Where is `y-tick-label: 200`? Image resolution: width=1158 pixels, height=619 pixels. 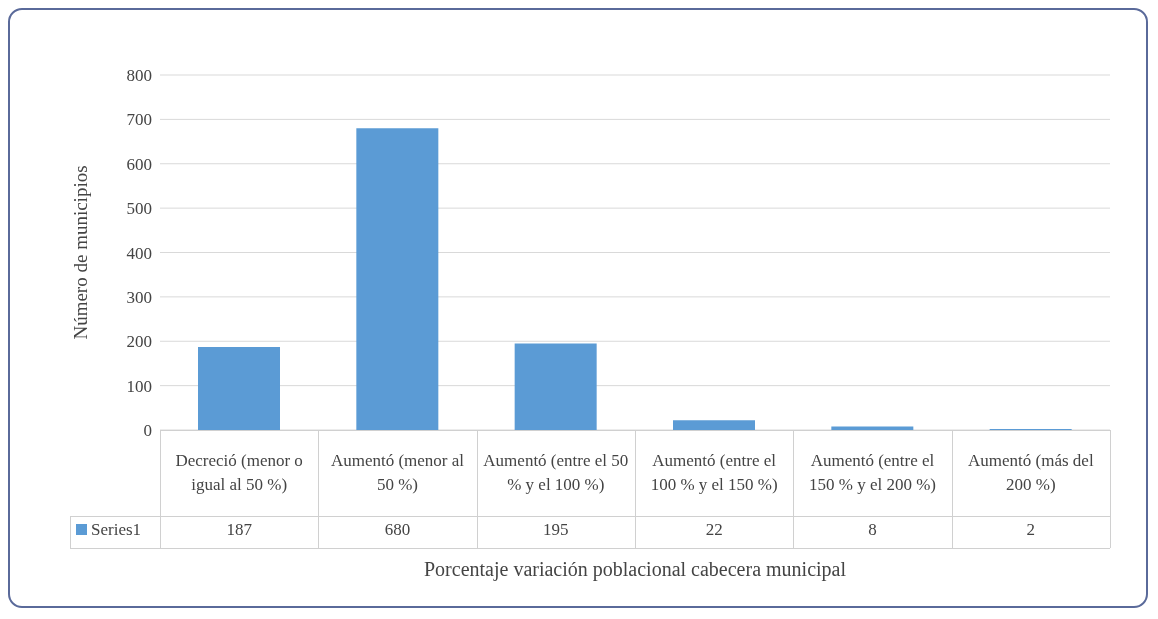 y-tick-label: 200 is located at coordinates (139, 342).